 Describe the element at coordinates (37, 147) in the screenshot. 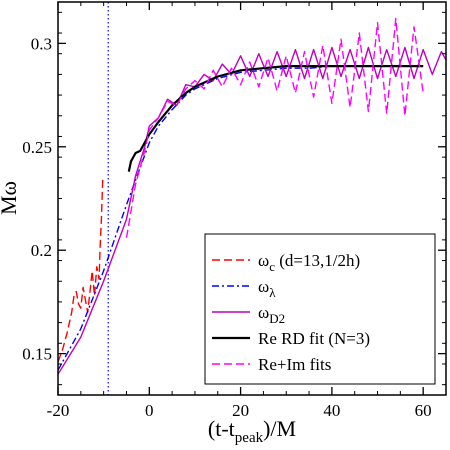

I see `y-tick-label: 0.25` at that location.